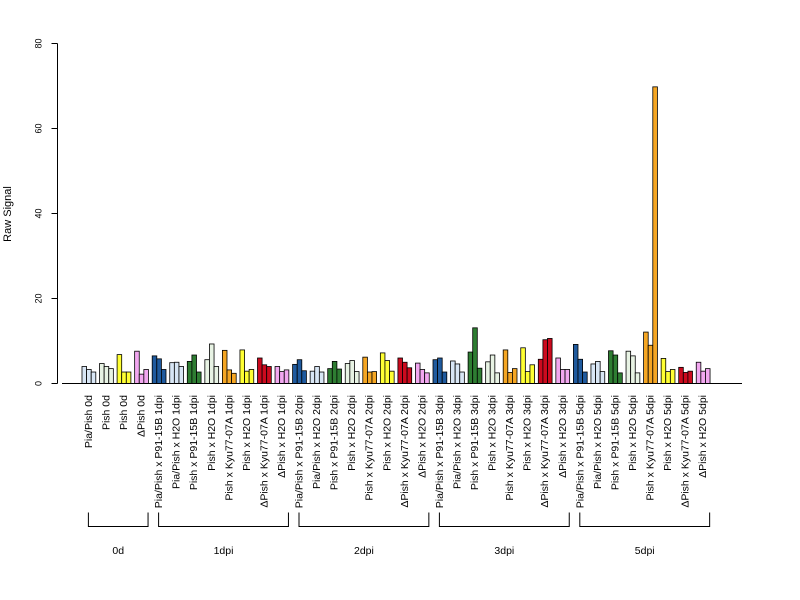  What do you see at coordinates (39, 383) in the screenshot?
I see `y-tick-label: 0` at bounding box center [39, 383].